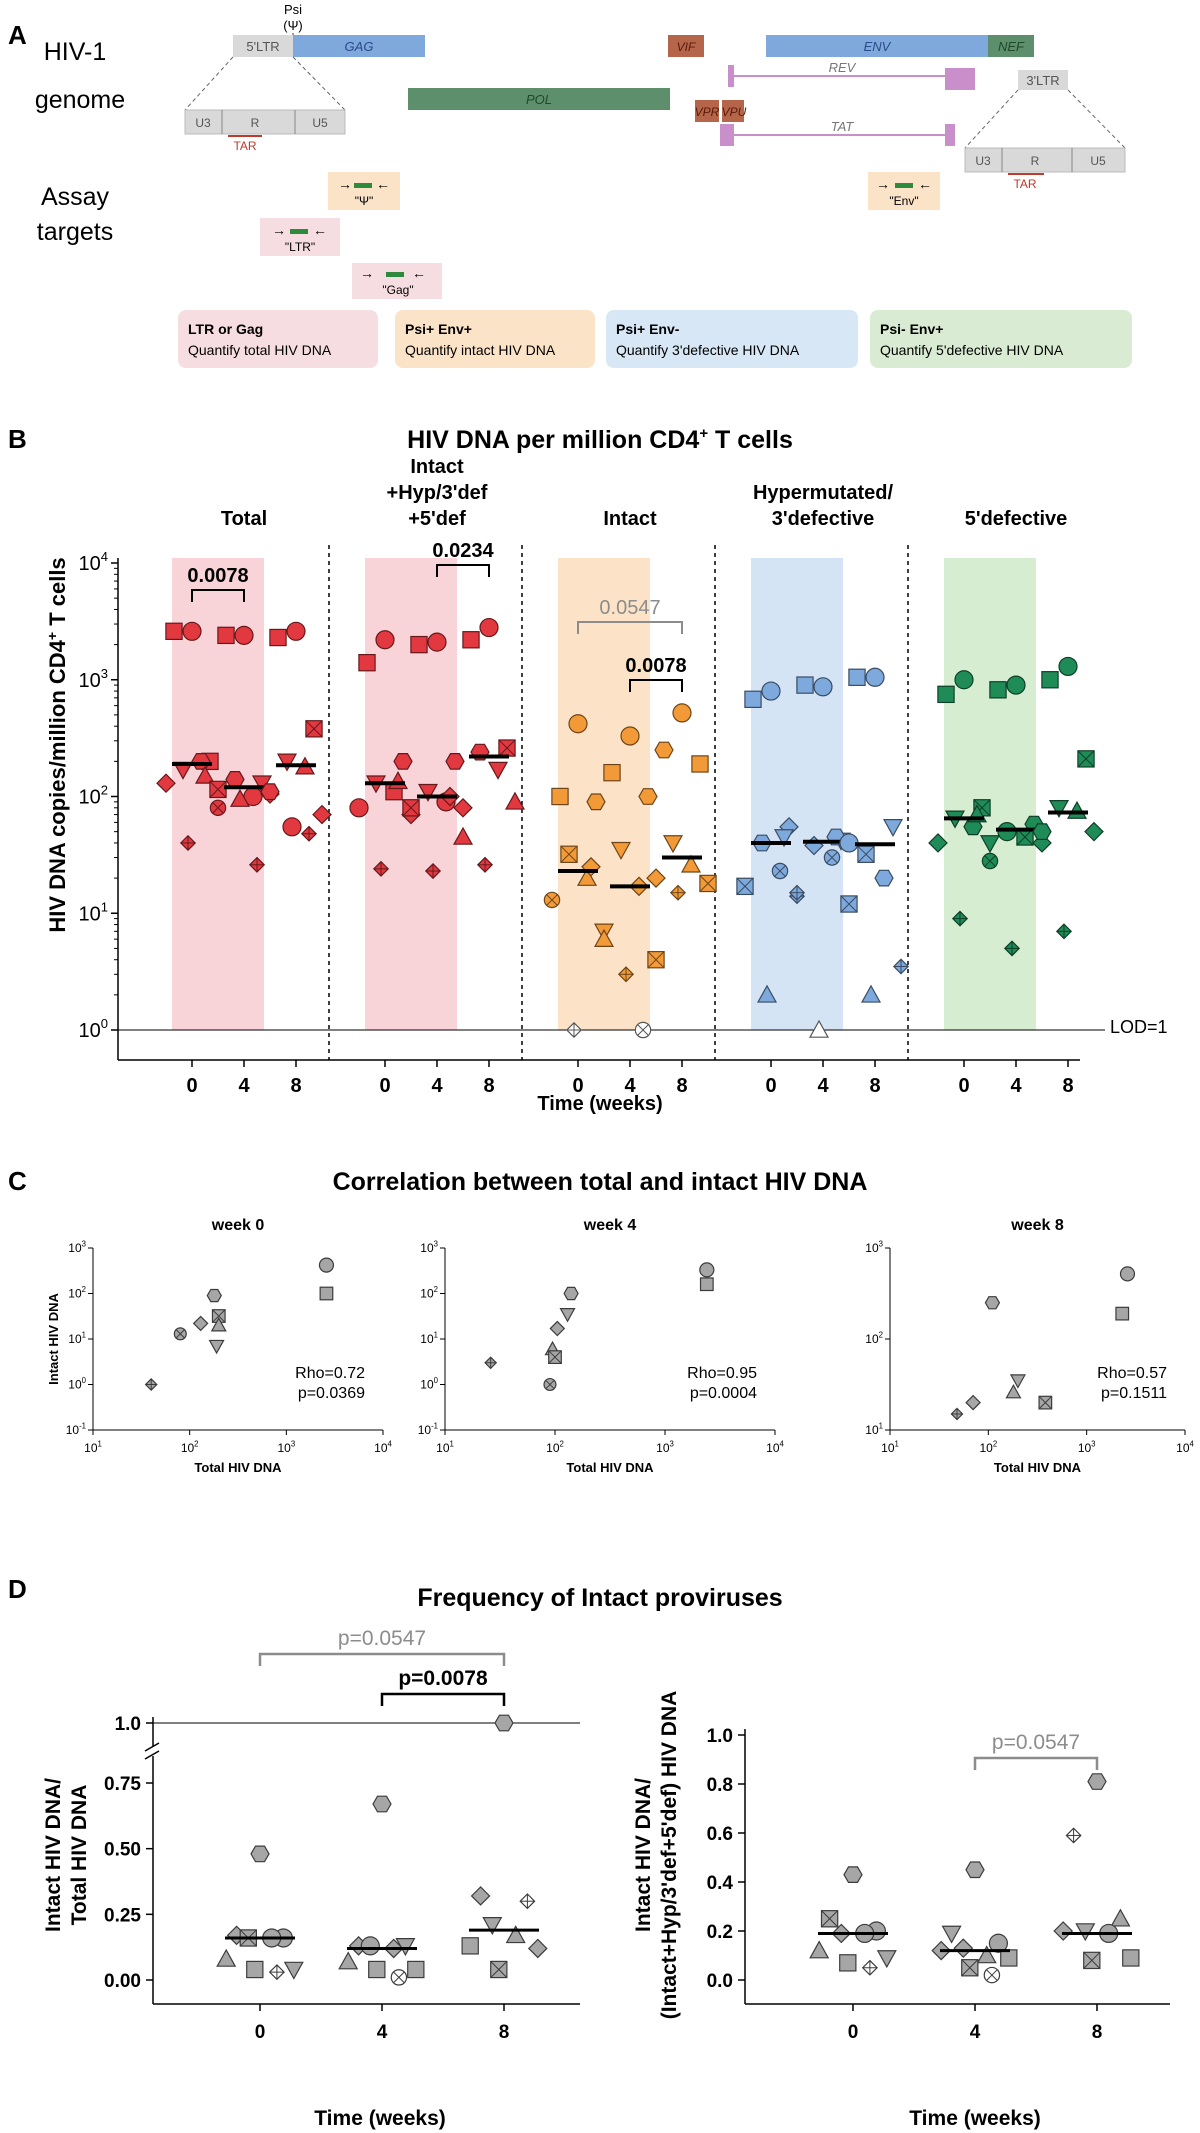  I want to click on panel-d-letter: D, so click(17, 1589).